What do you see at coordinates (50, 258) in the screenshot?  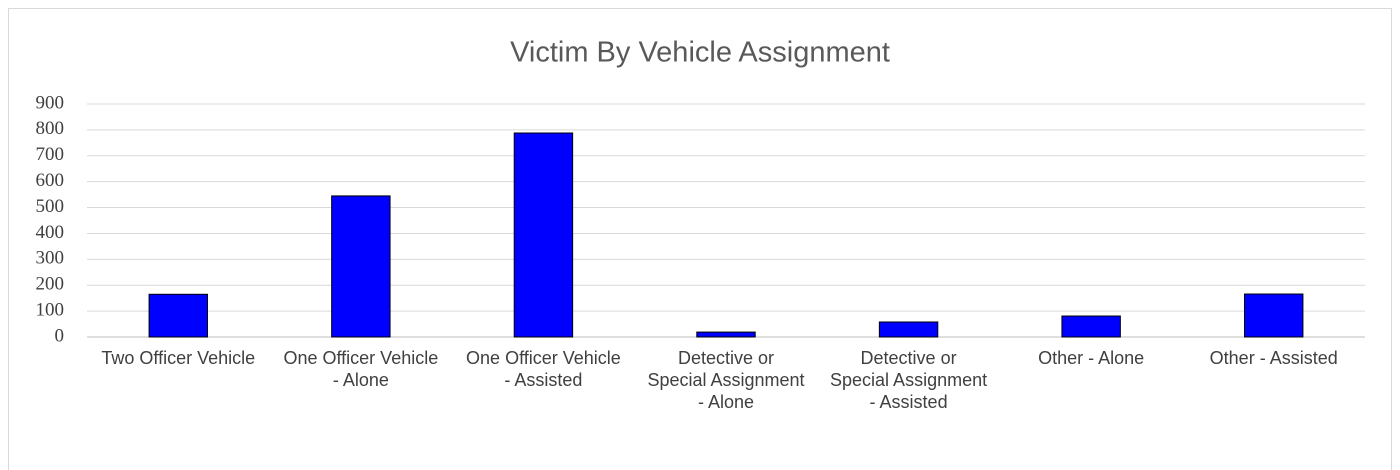 I see `y-tick-label: 300` at bounding box center [50, 258].